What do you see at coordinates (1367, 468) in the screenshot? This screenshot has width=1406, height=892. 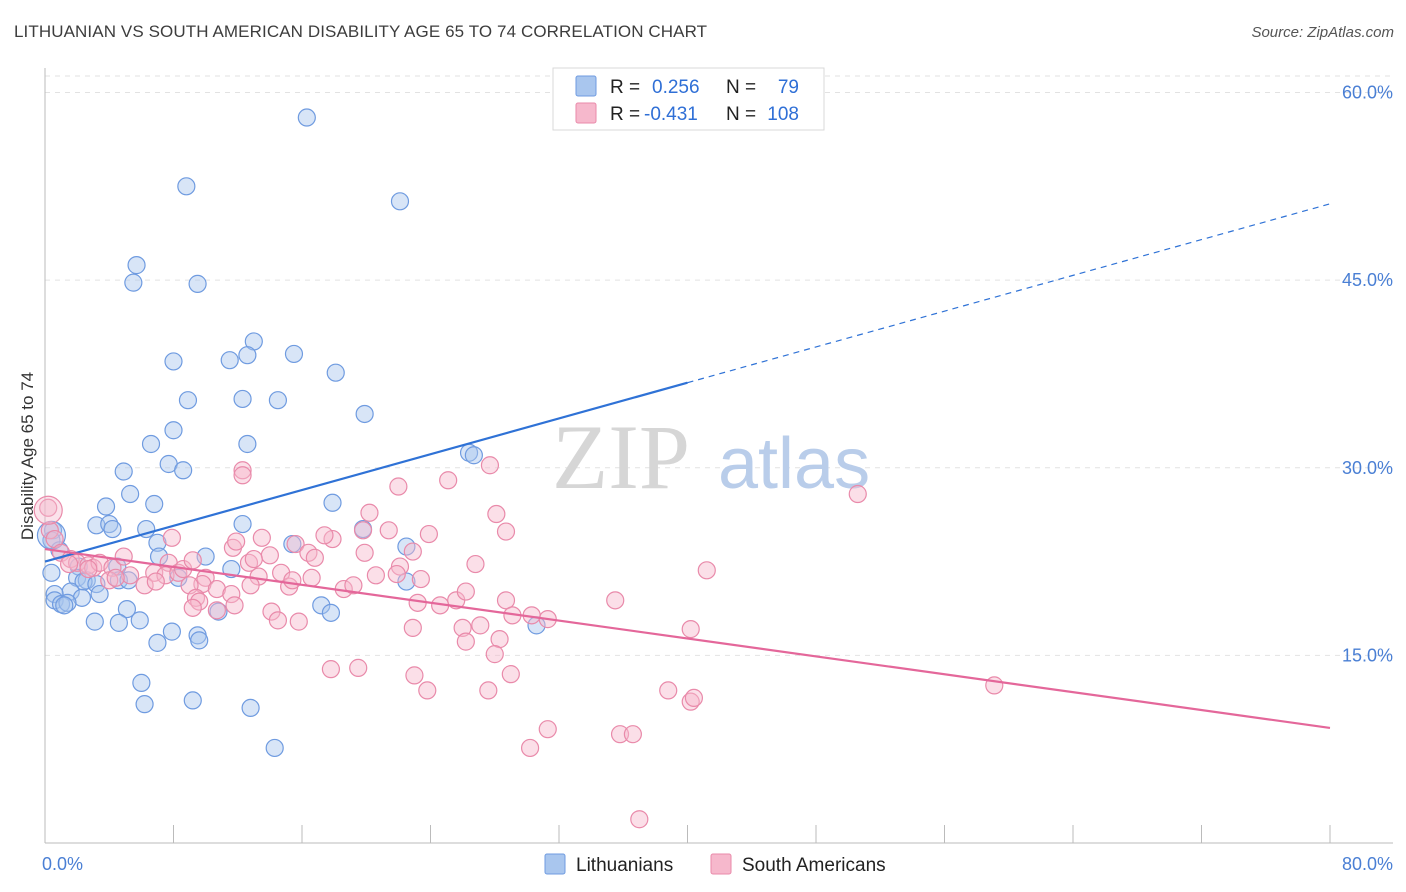 I see `y-tick-label-30: 30.0%` at bounding box center [1367, 468].